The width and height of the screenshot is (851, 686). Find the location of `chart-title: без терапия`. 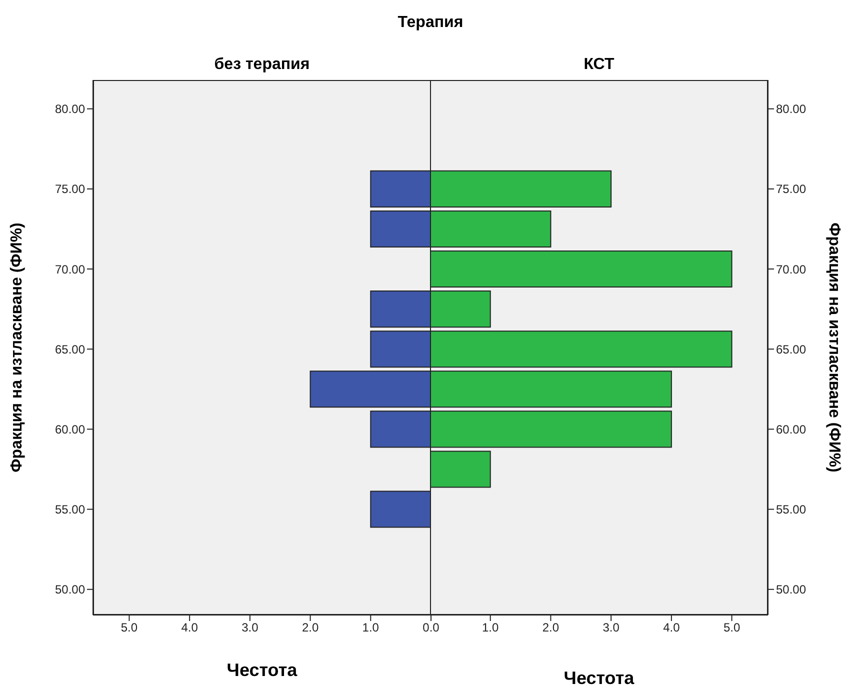

chart-title: без терапия is located at coordinates (262, 65).